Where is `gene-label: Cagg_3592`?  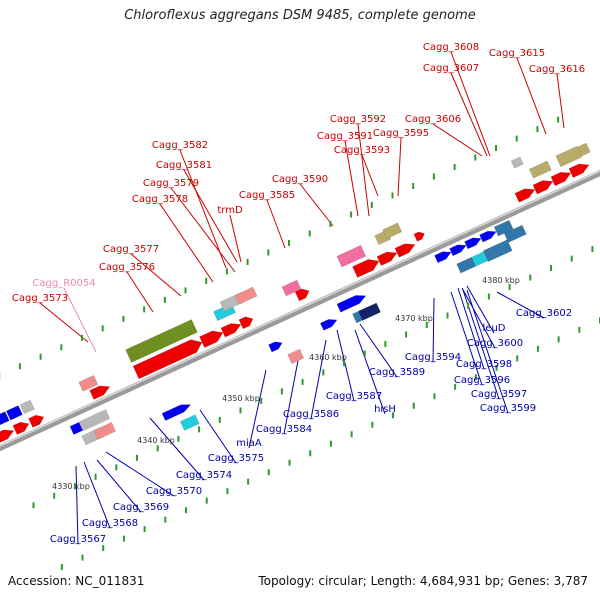 gene-label: Cagg_3592 is located at coordinates (358, 119).